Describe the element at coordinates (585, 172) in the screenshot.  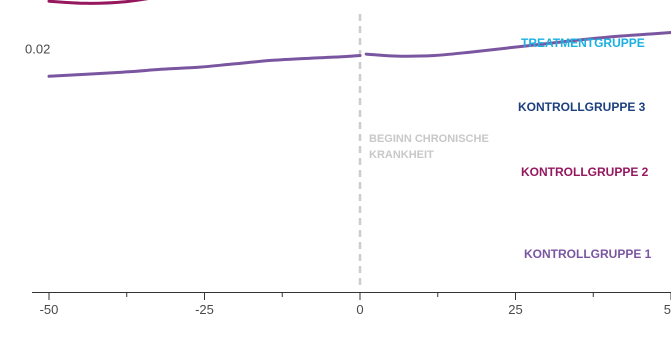
I see `series-label: KONTROLLGRUPPE 2` at that location.